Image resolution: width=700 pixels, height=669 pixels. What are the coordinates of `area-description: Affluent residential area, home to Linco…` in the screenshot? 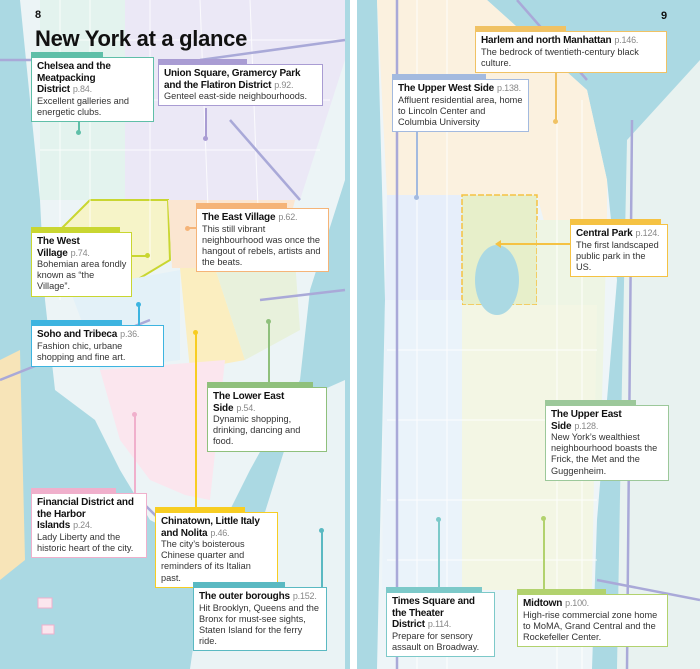 It's located at (460, 110).